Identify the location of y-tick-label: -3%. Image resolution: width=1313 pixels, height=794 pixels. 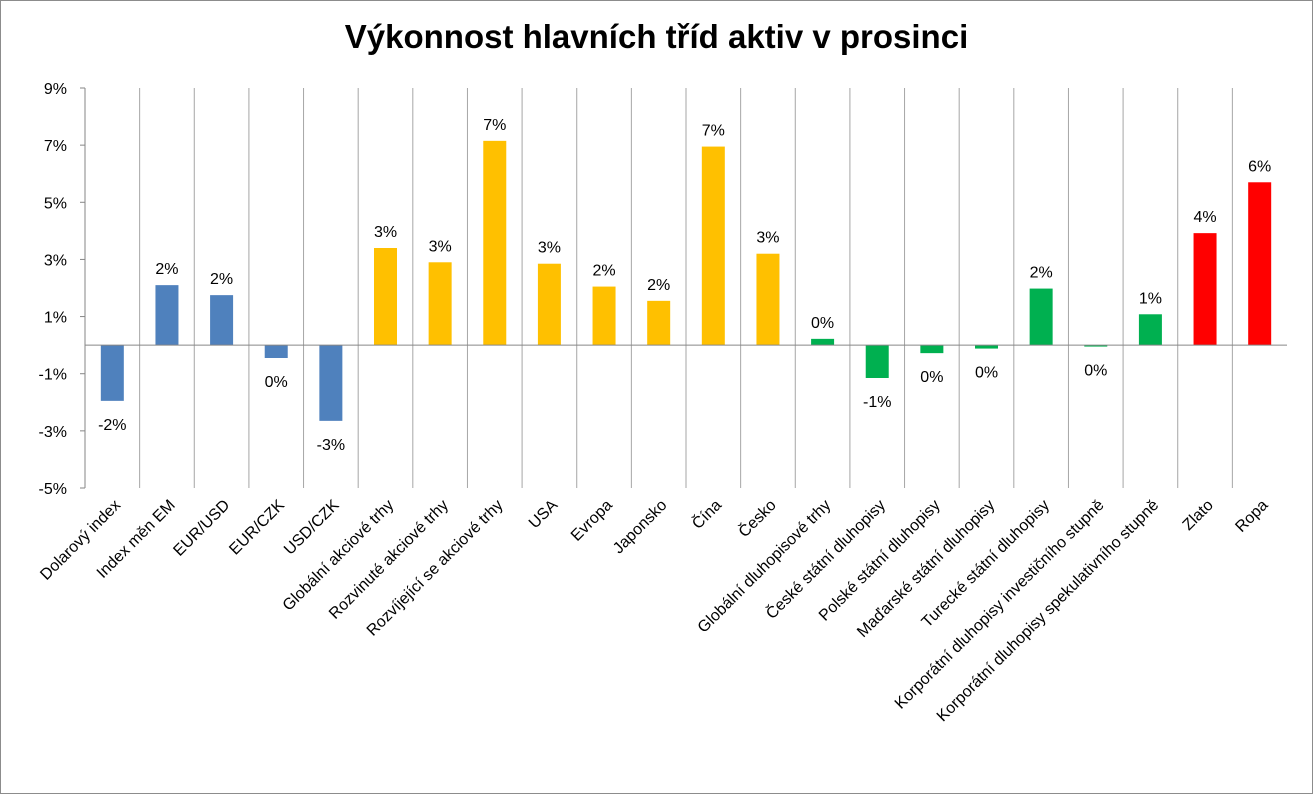
(53, 432).